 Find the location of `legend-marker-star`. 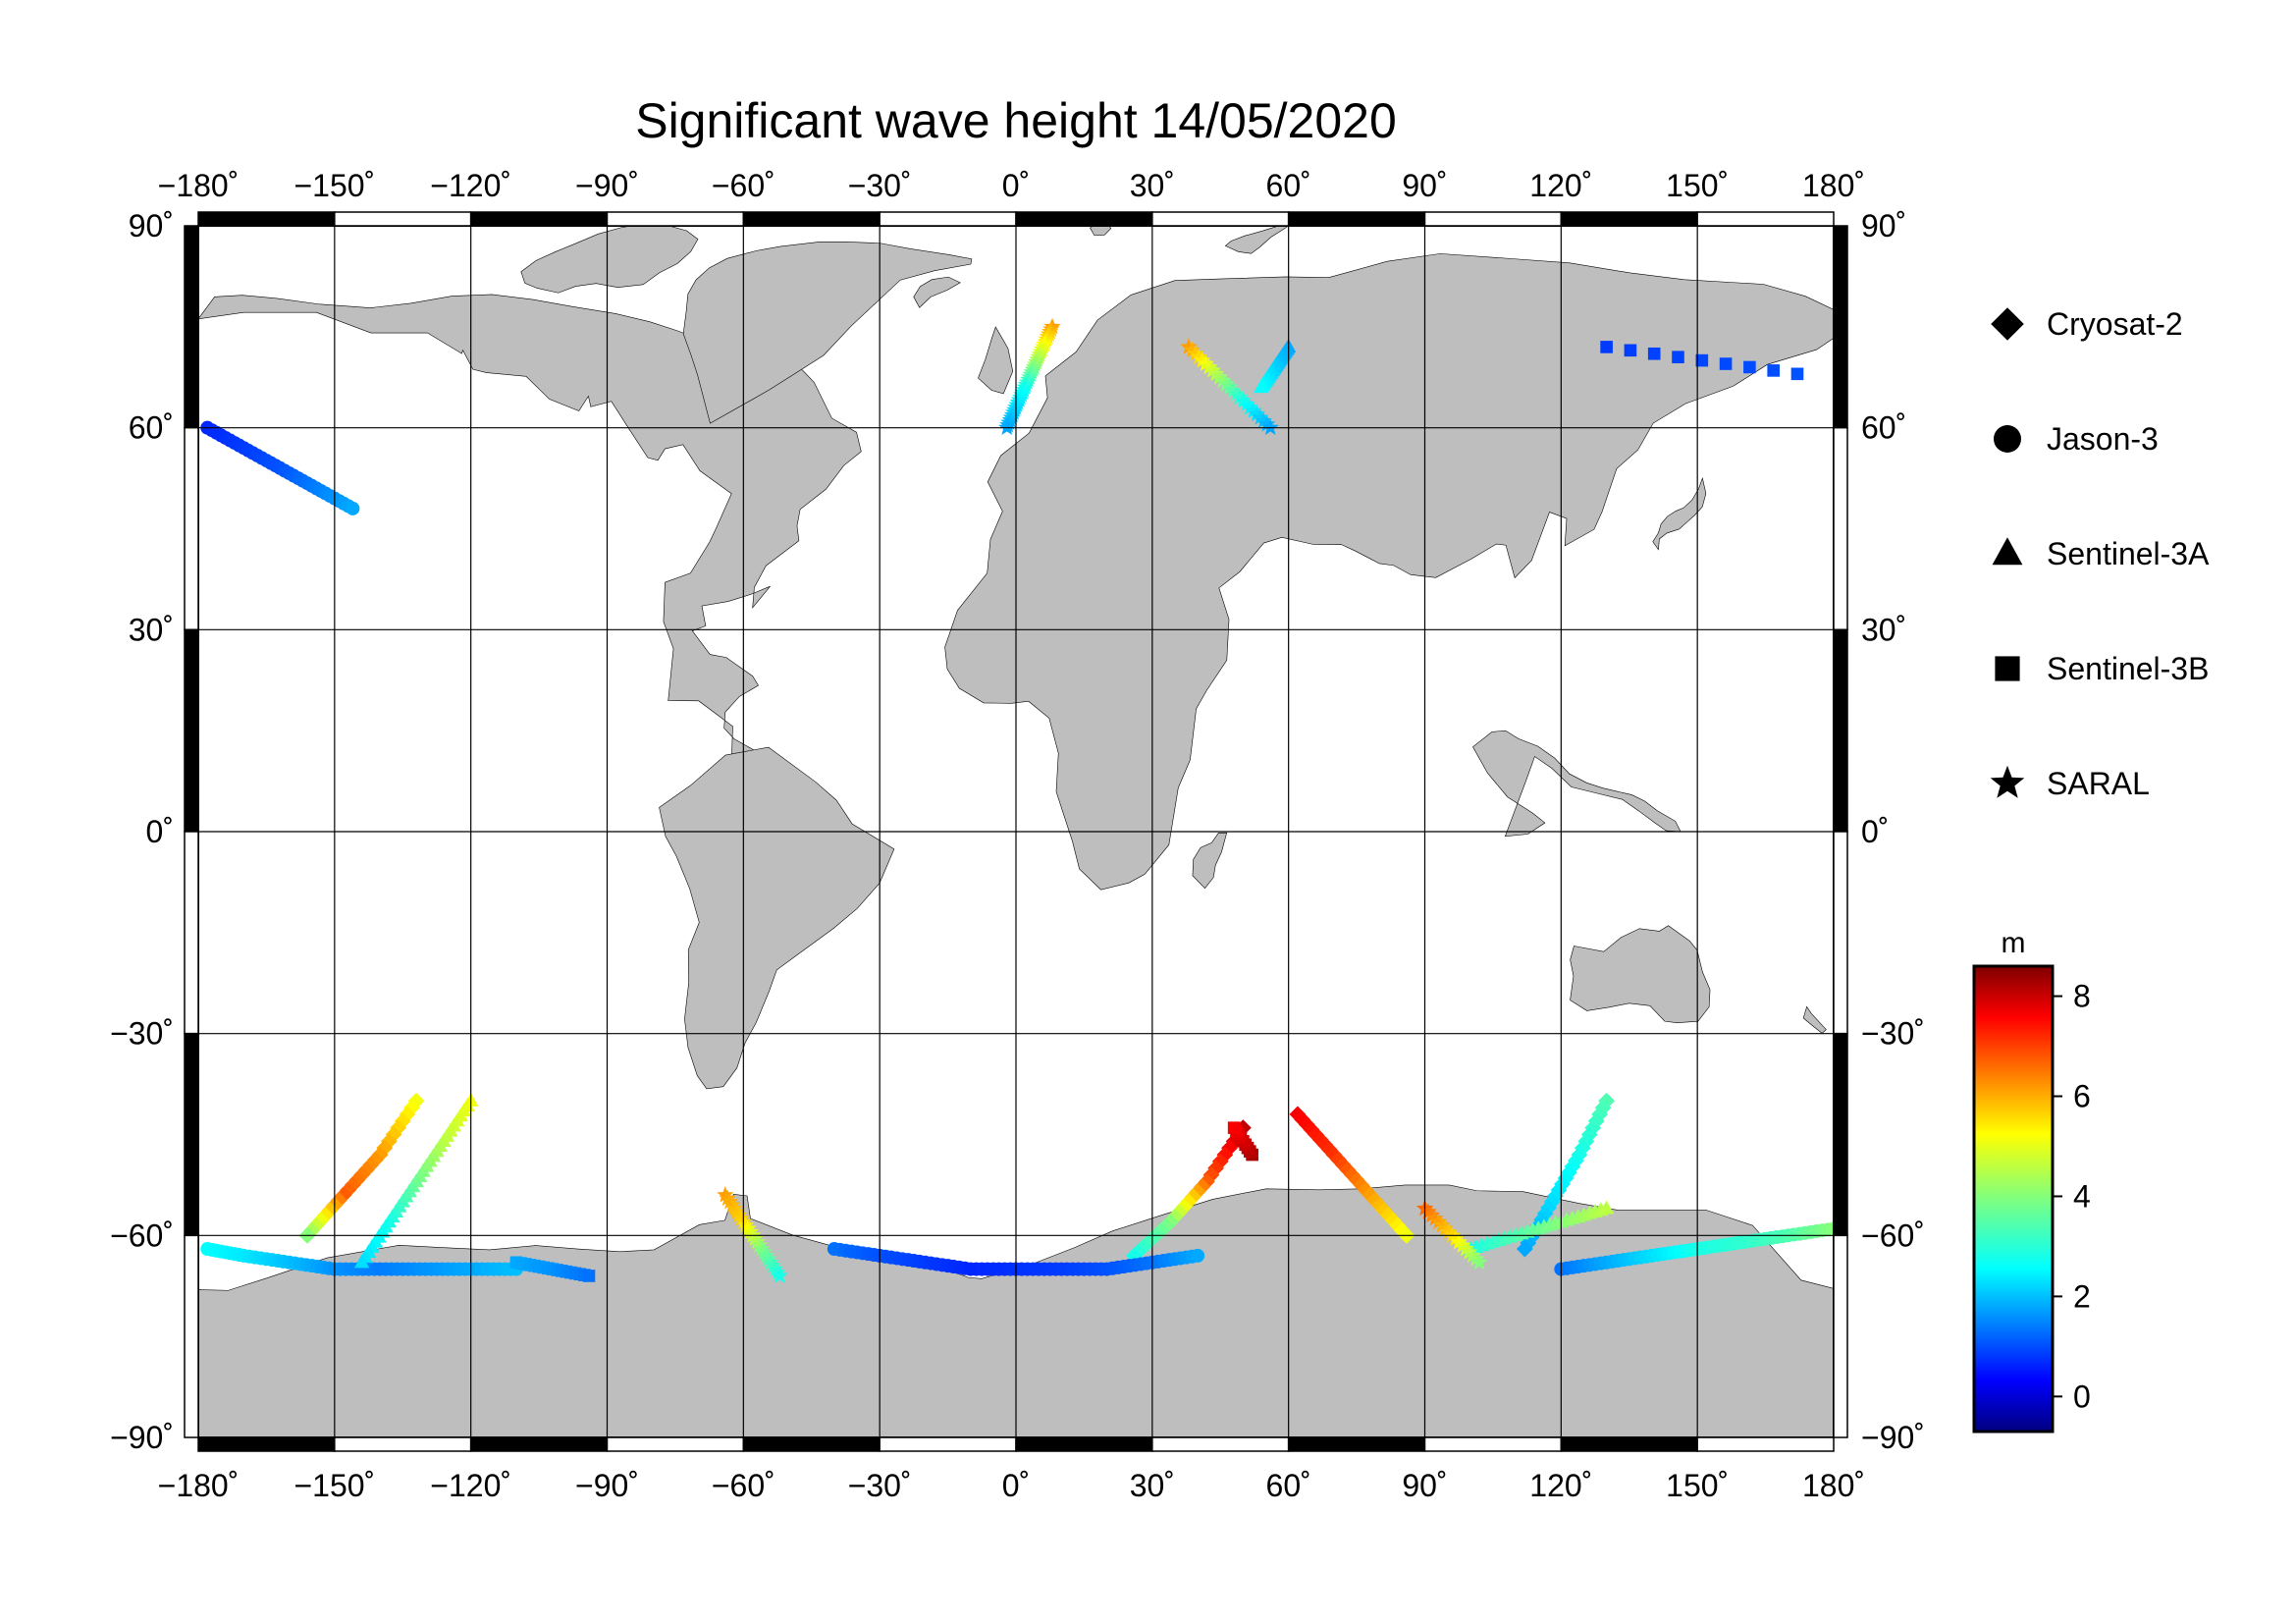

legend-marker-star is located at coordinates (2007, 781).